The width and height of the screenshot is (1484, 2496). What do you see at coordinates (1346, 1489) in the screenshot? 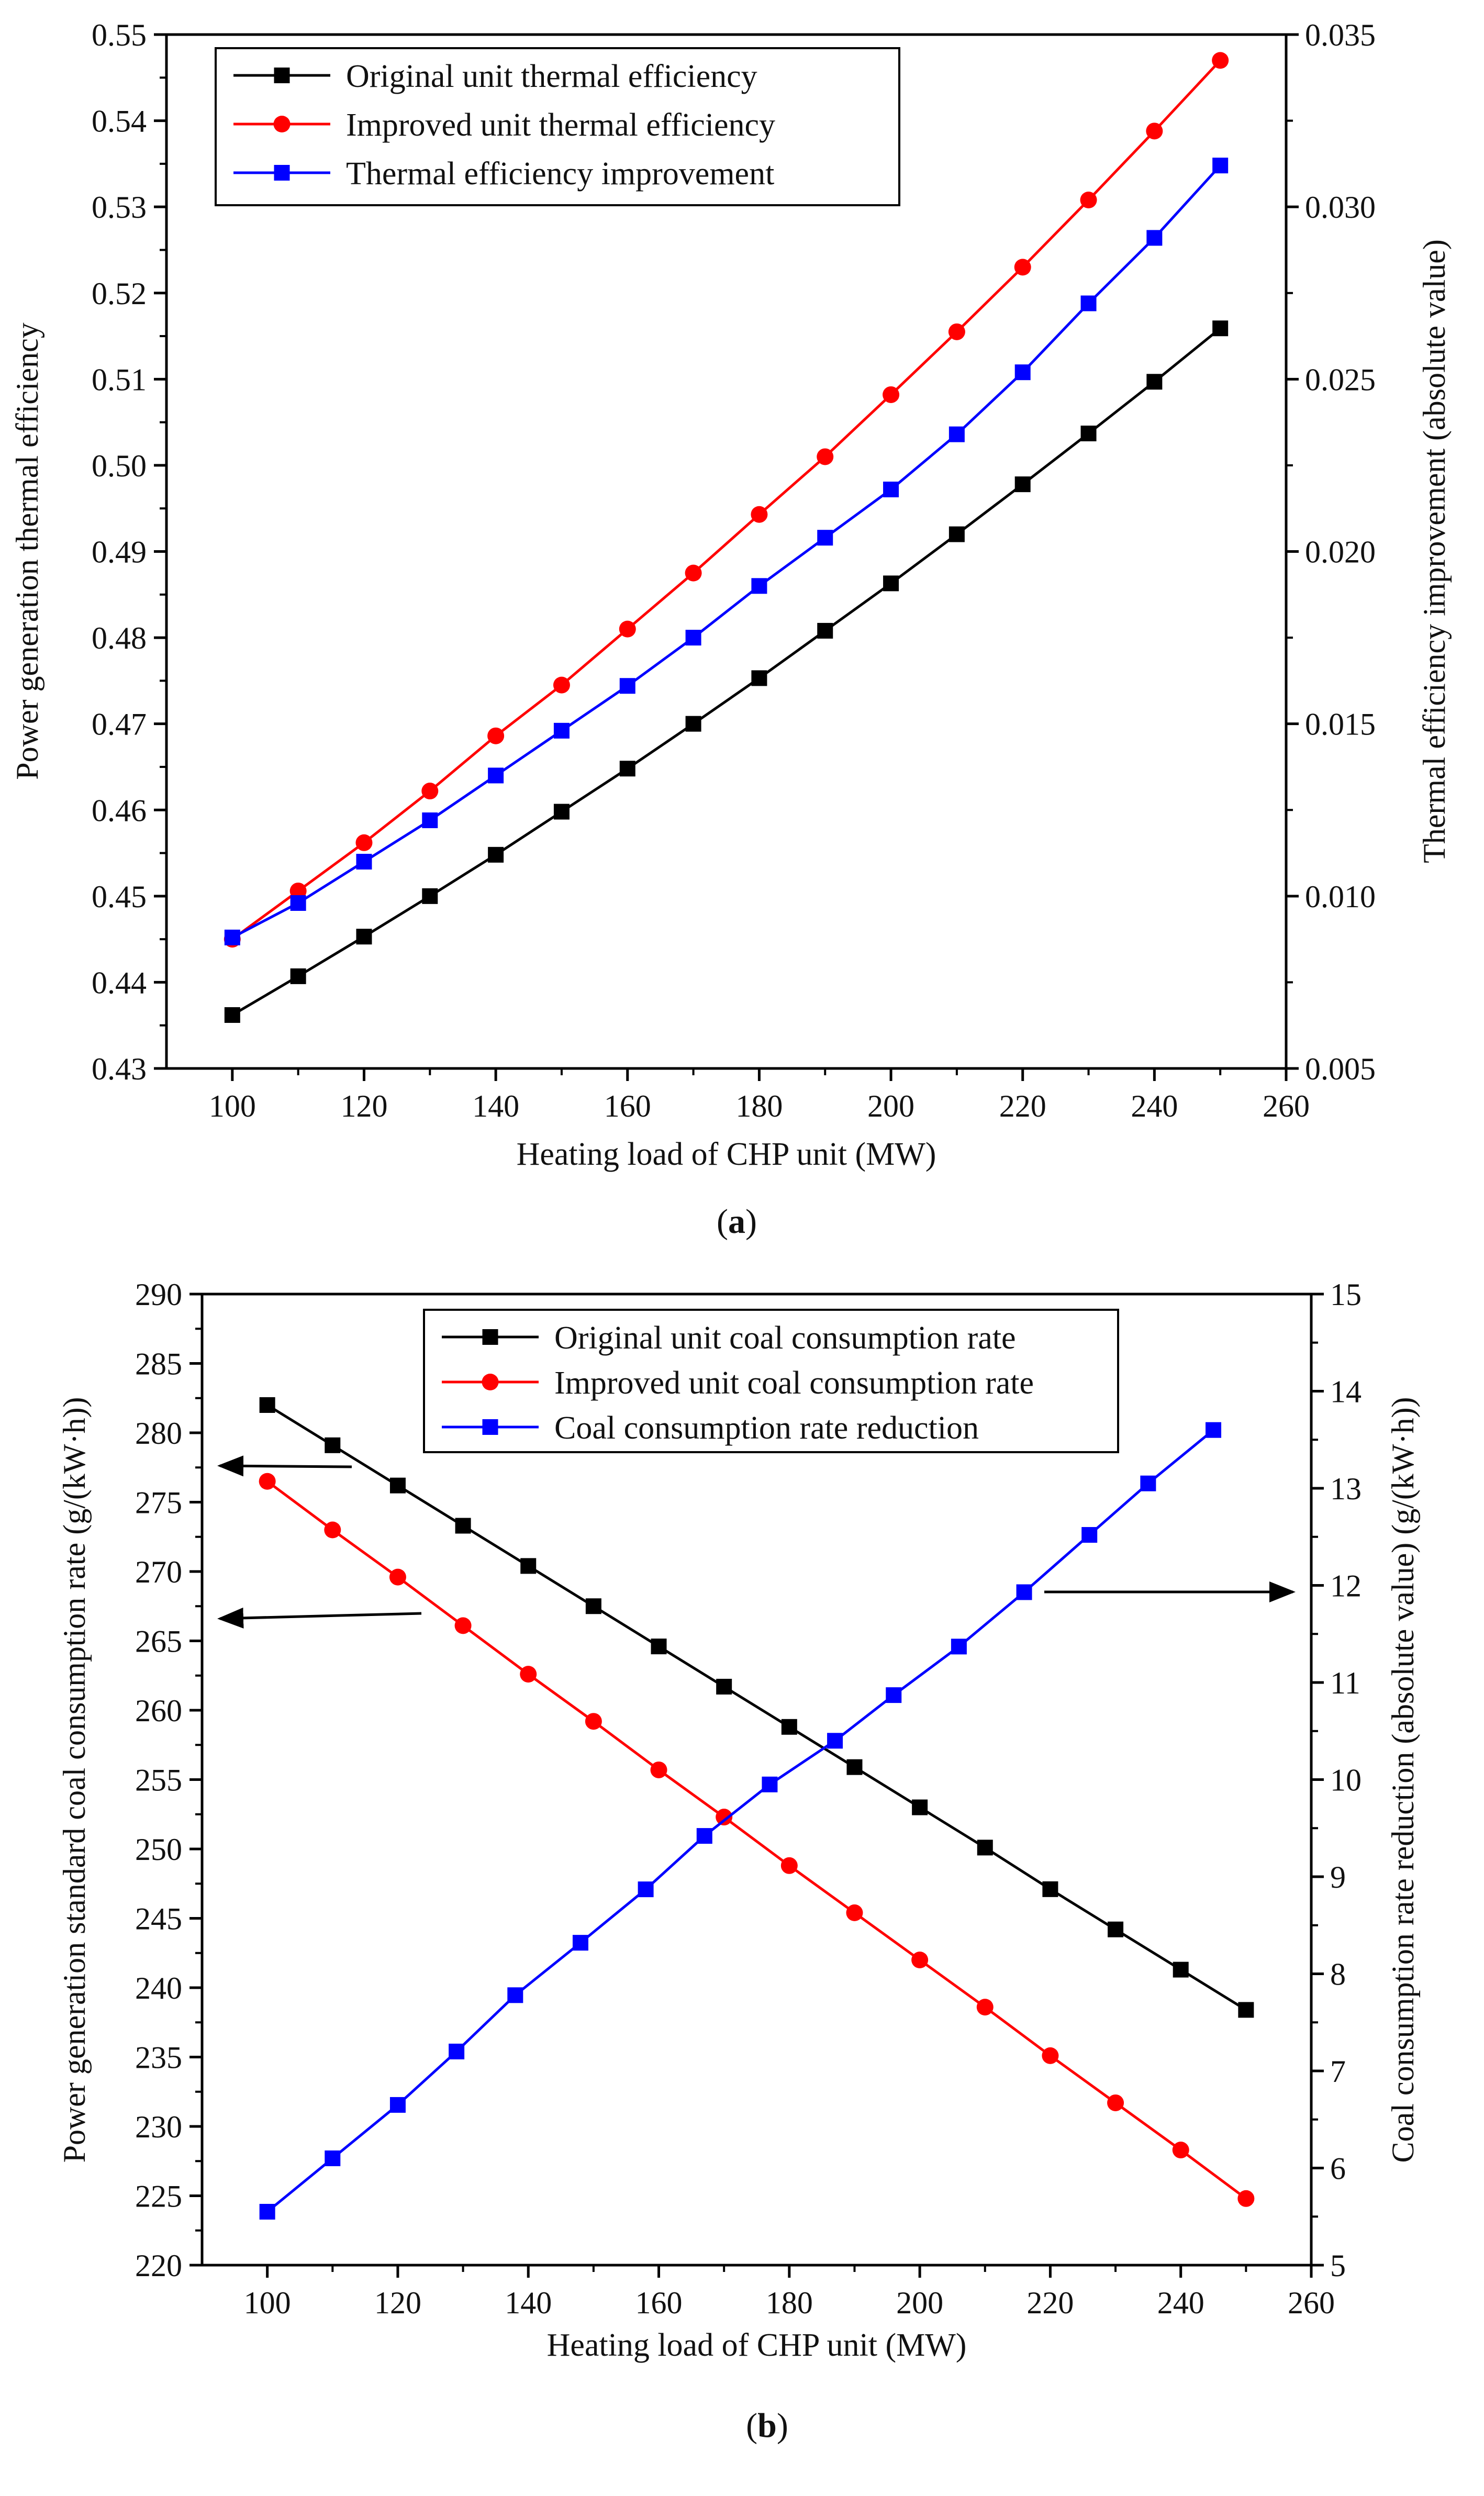
I see `y-right-tick-label: 13` at bounding box center [1346, 1489].